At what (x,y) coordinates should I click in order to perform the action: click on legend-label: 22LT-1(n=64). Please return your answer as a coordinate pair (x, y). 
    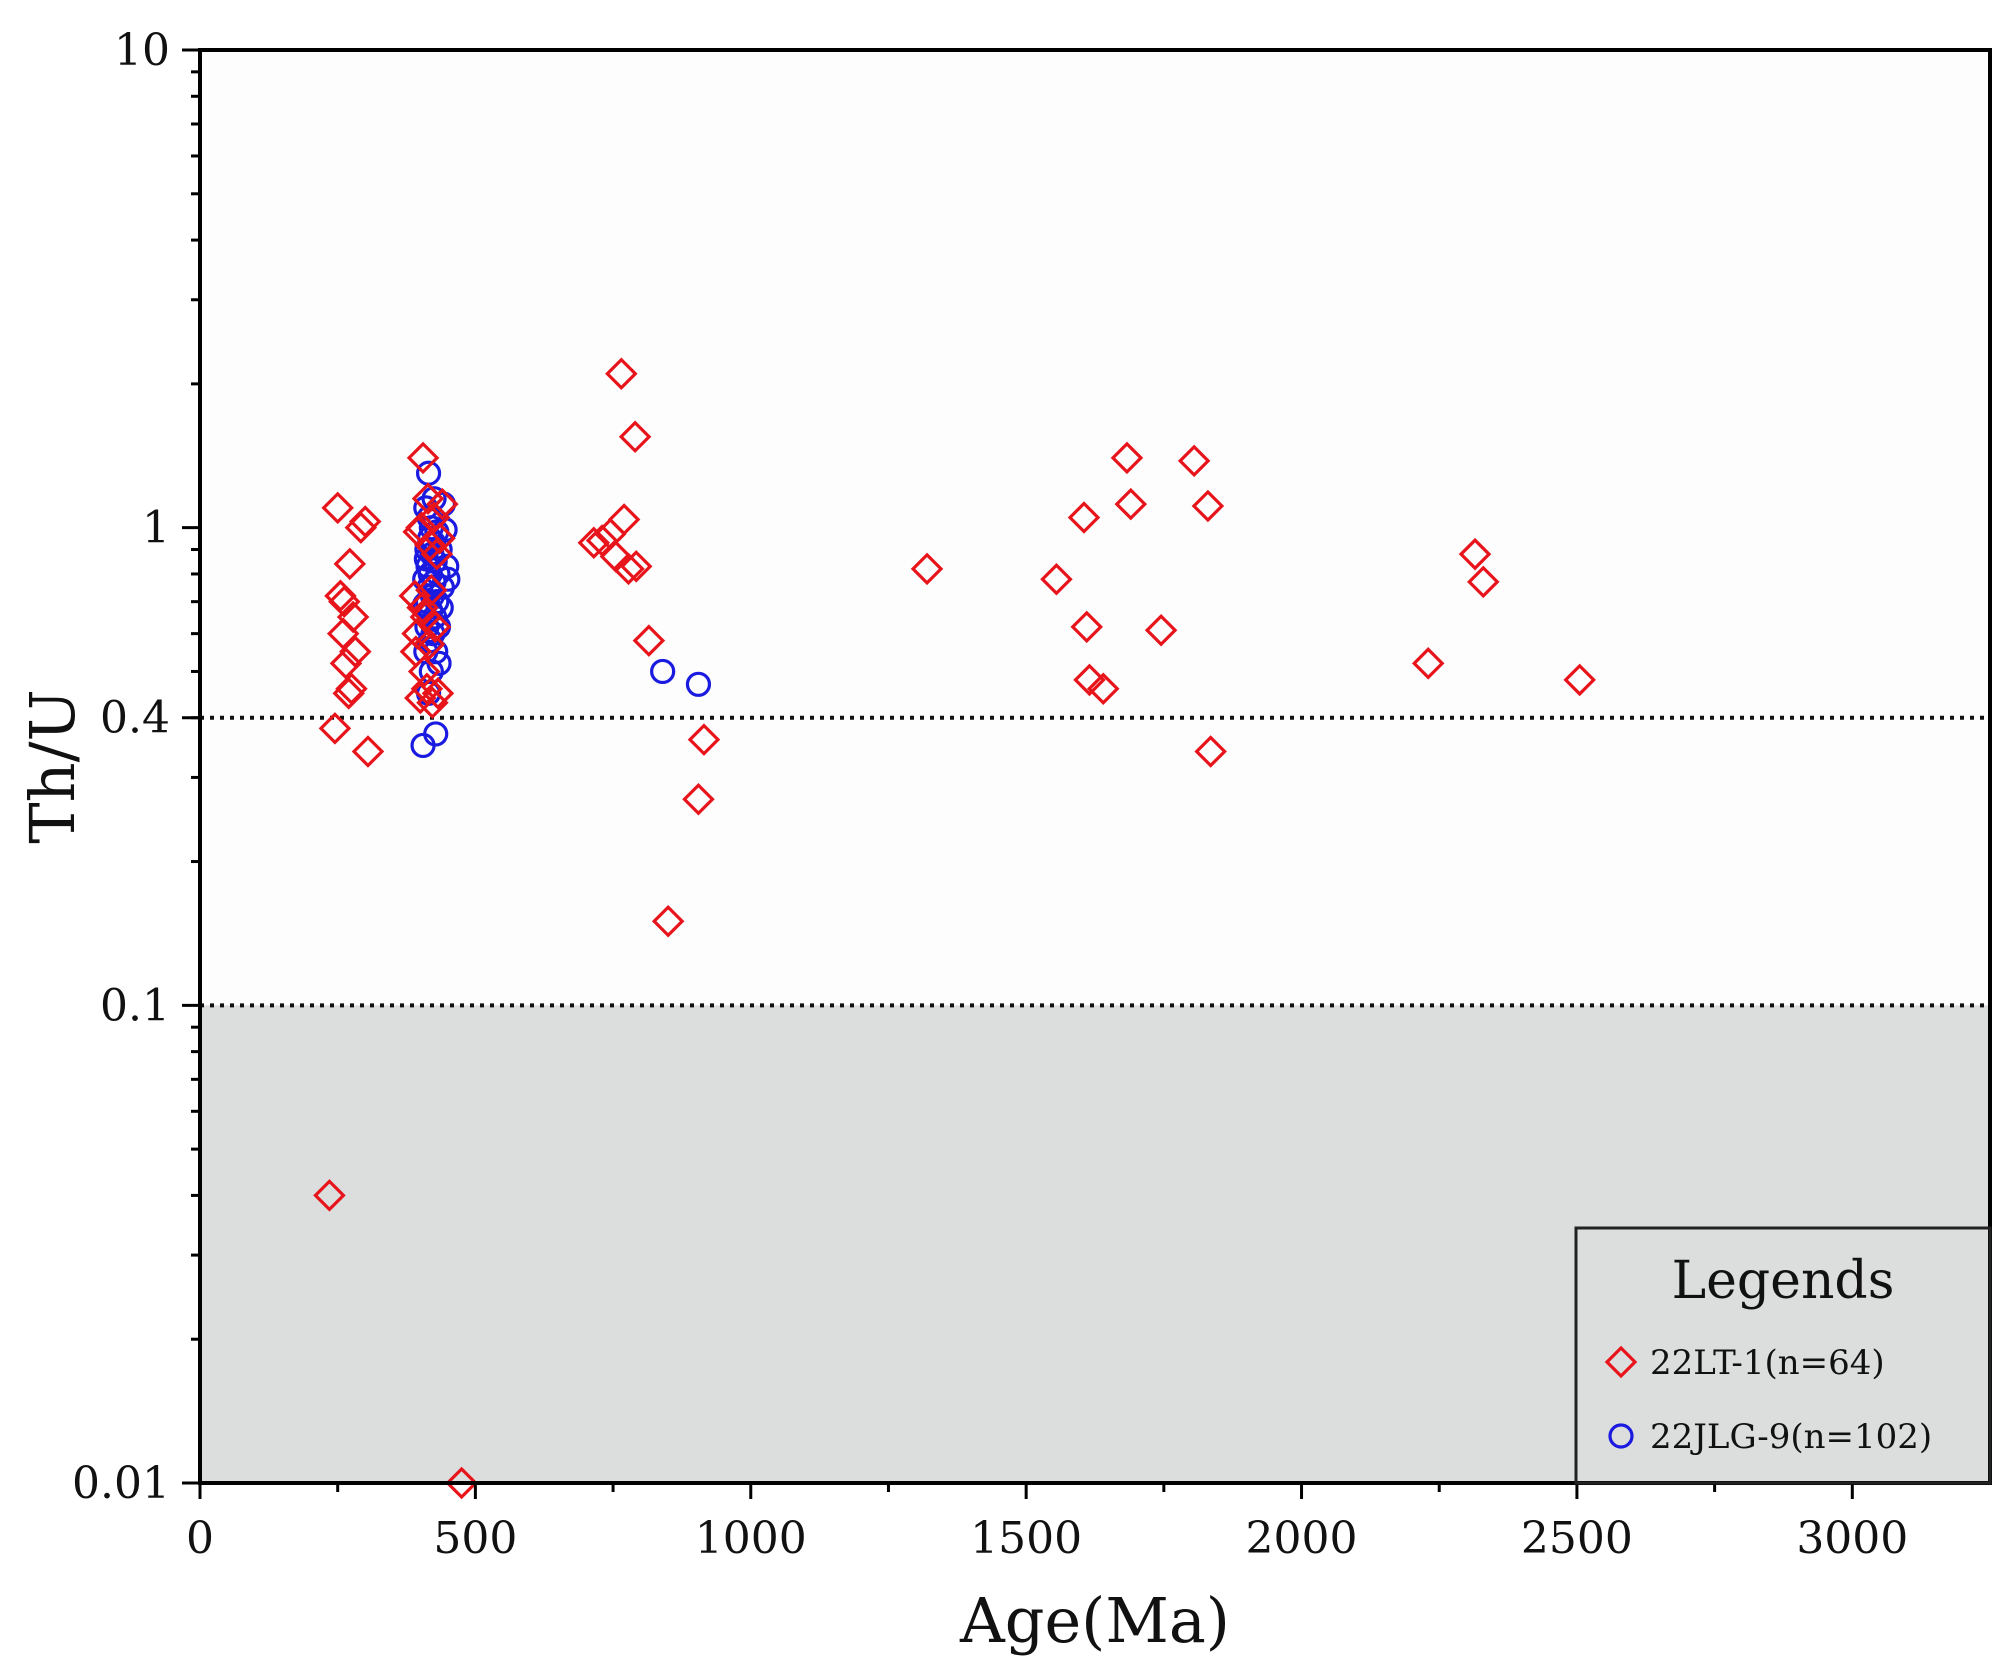
    Looking at the image, I should click on (1767, 1363).